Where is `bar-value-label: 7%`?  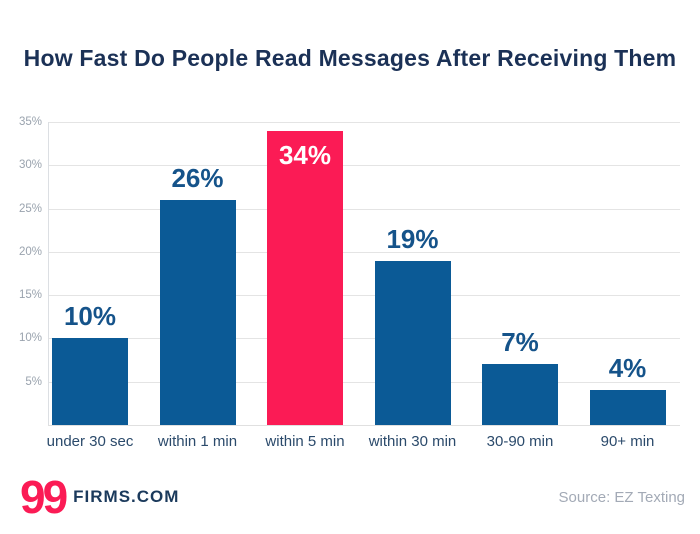 bar-value-label: 7% is located at coordinates (520, 342).